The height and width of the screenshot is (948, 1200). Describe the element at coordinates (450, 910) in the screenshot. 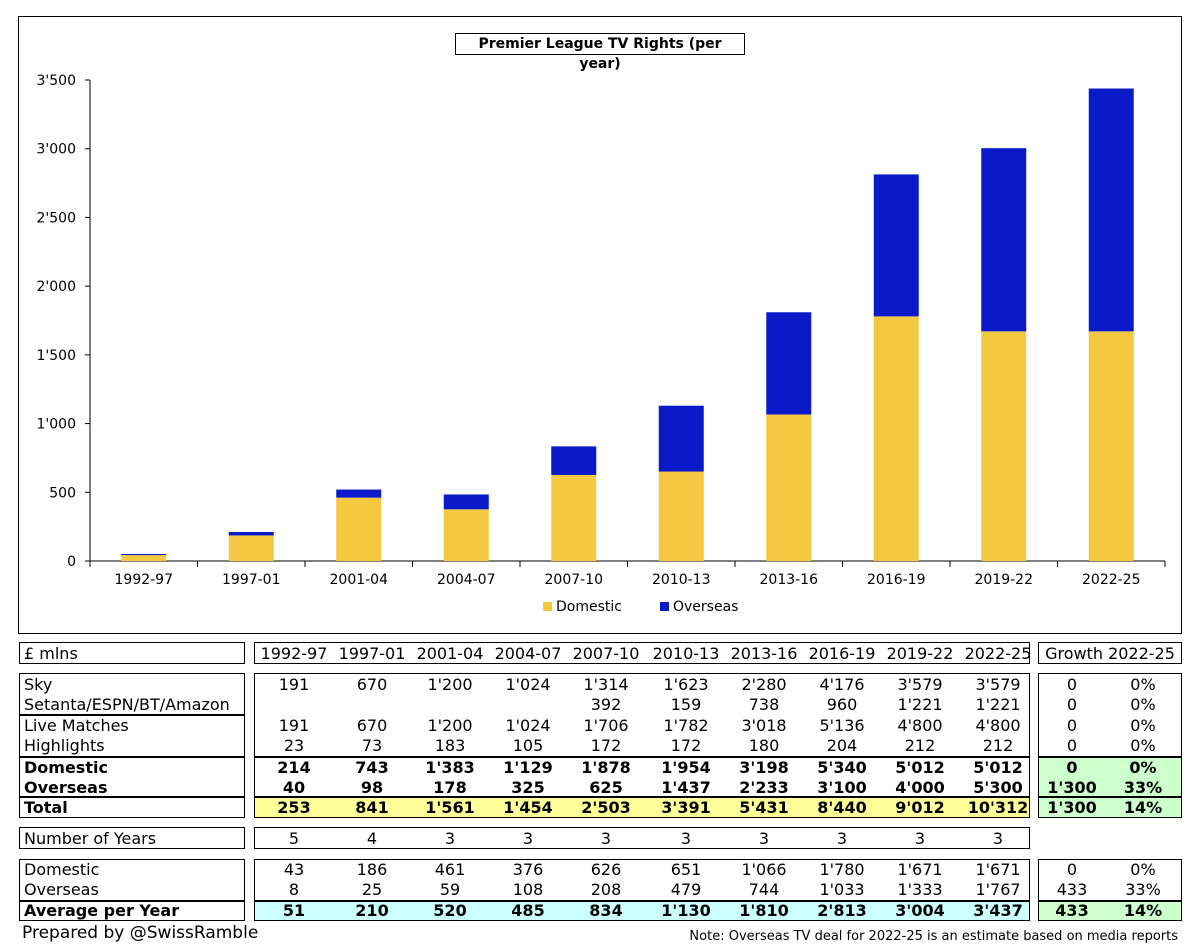

I see `row-avg-total-cell: 520` at that location.